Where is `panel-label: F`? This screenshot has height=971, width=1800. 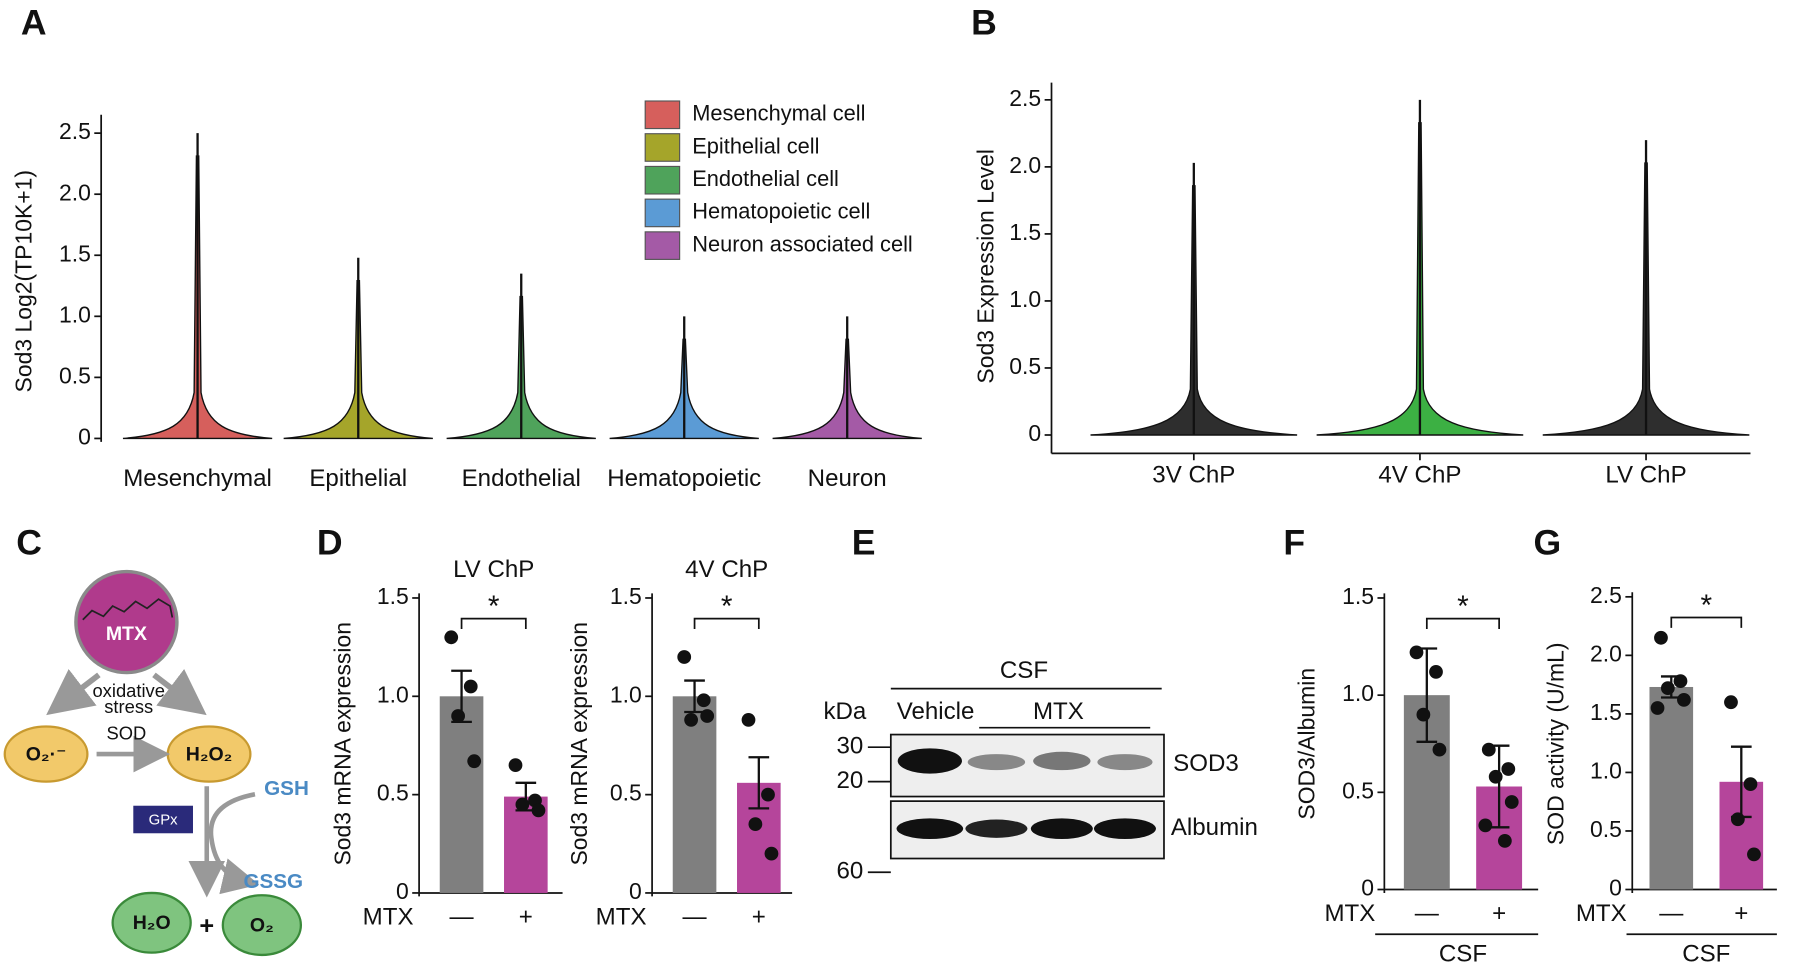 panel-label: F is located at coordinates (1294, 543).